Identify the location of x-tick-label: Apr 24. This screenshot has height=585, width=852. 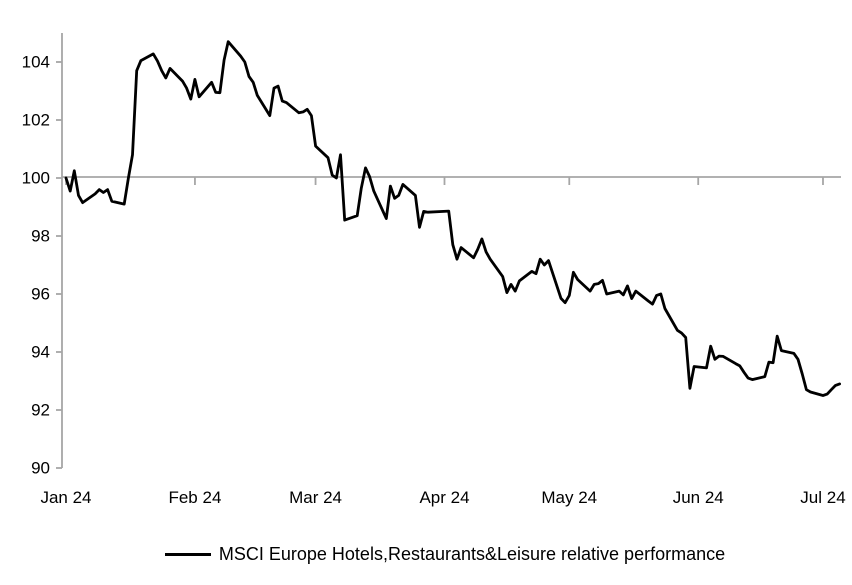
(444, 497).